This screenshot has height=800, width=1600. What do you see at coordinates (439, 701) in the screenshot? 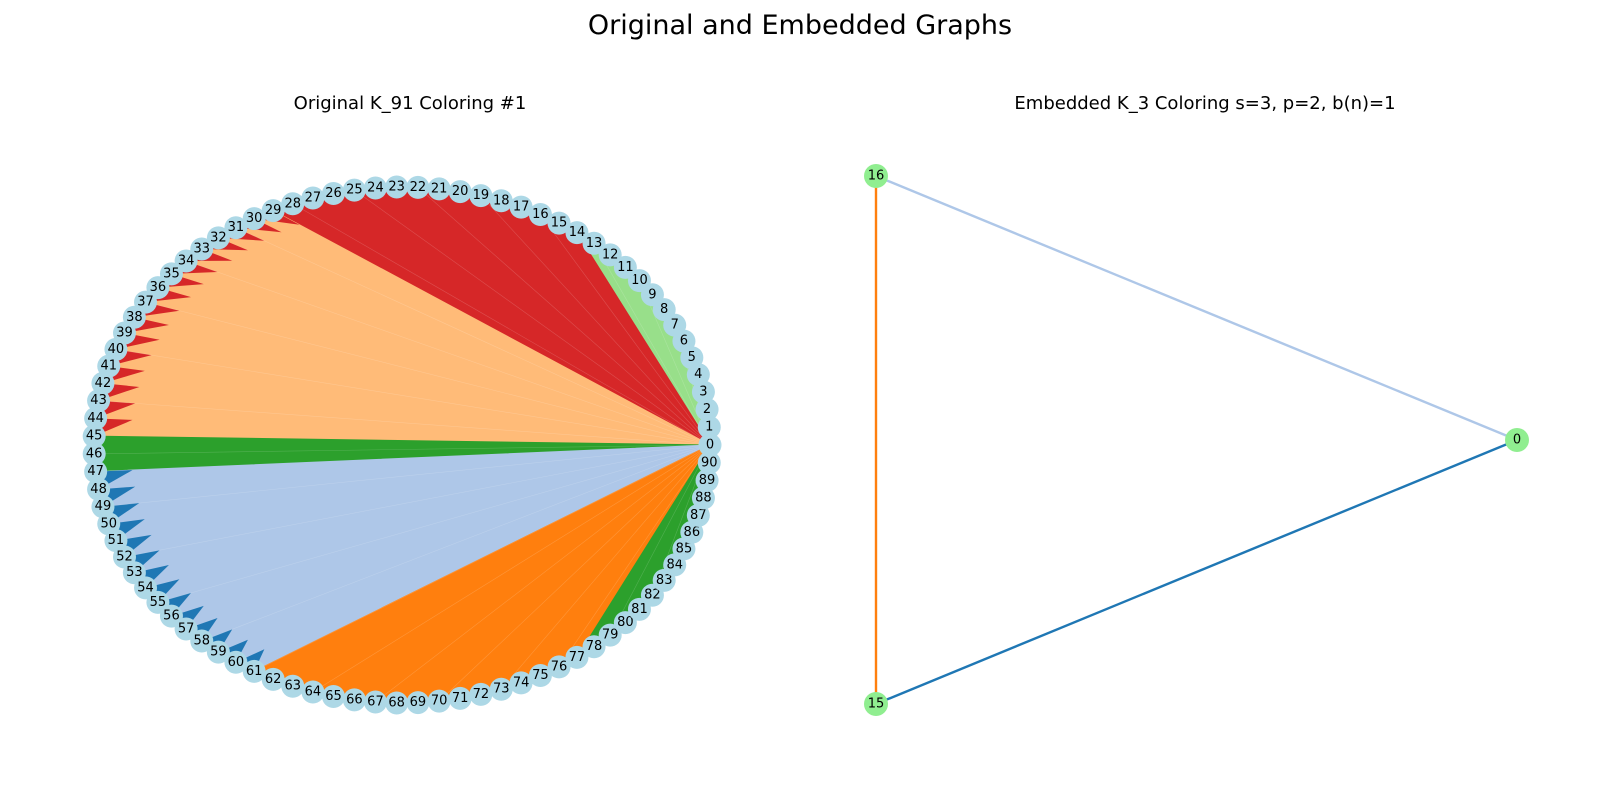
I see `node-label: 70` at bounding box center [439, 701].